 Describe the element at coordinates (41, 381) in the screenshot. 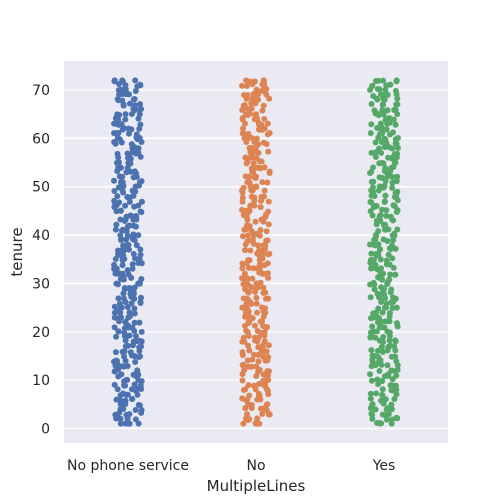

I see `y-tick-label: 10` at that location.